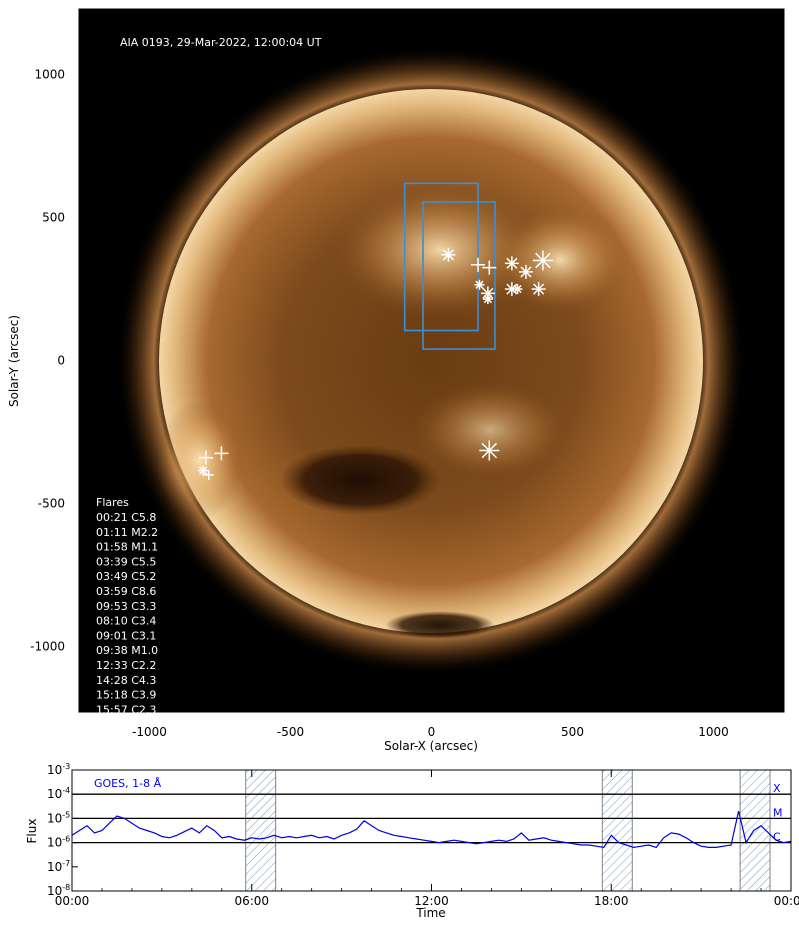  What do you see at coordinates (221, 42) in the screenshot?
I see `image-title: AIA 0193, 29-Mar-2022, 12:00:04 UT` at bounding box center [221, 42].